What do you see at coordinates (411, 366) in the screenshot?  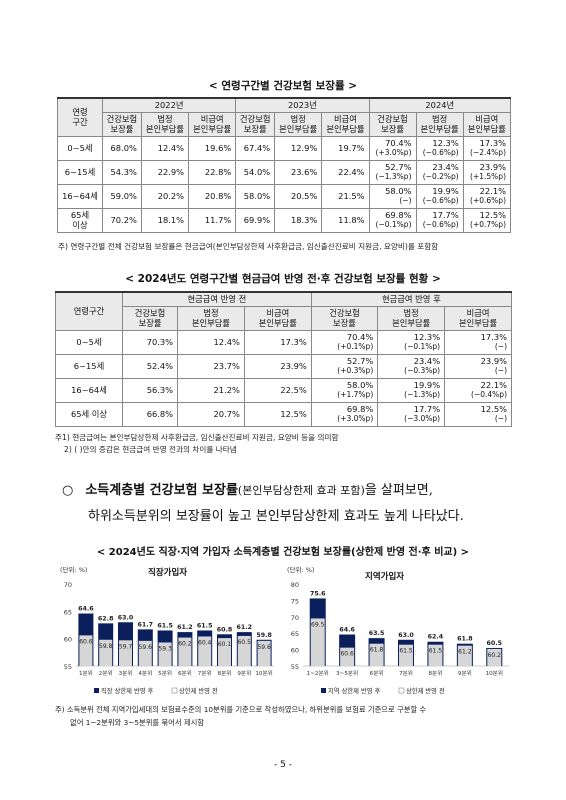 I see `value-cell: 23.4% (−0.3%p)` at bounding box center [411, 366].